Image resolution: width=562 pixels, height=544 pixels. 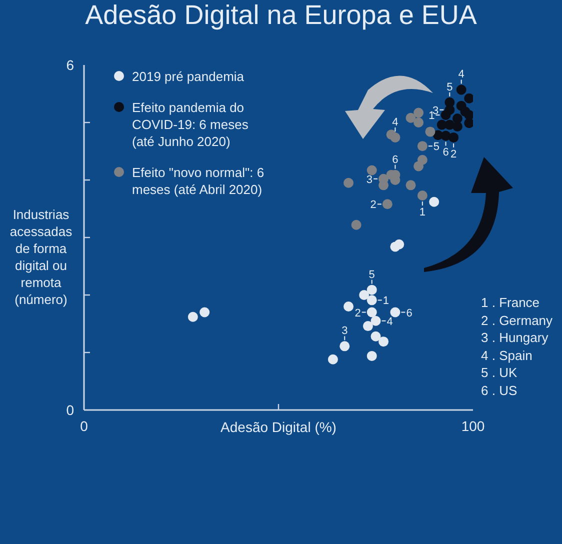 I want to click on text: 5 . UK, so click(x=499, y=373).